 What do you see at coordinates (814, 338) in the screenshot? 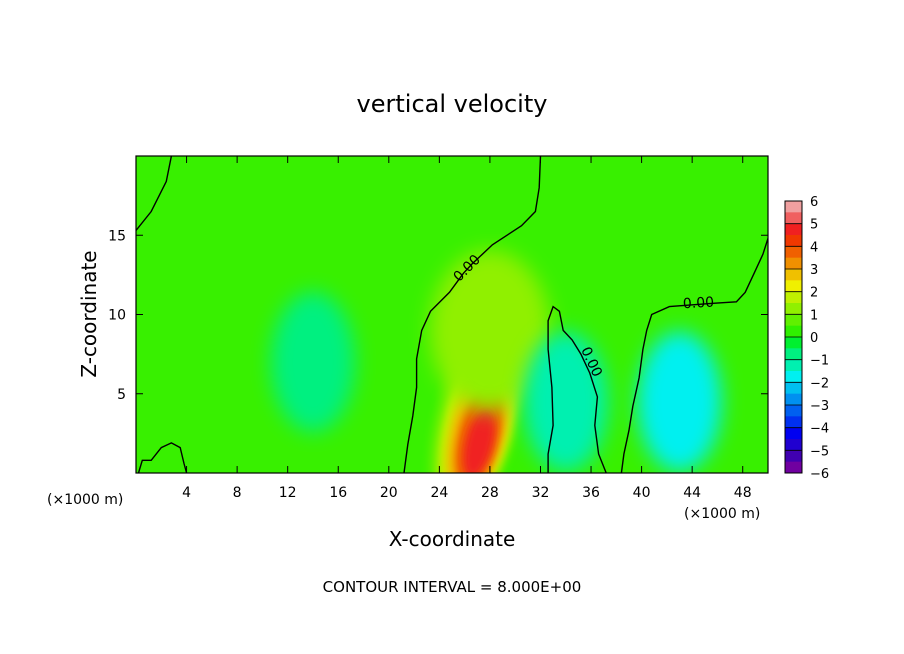
I see `colorbar-tick-label: 0` at bounding box center [814, 338].